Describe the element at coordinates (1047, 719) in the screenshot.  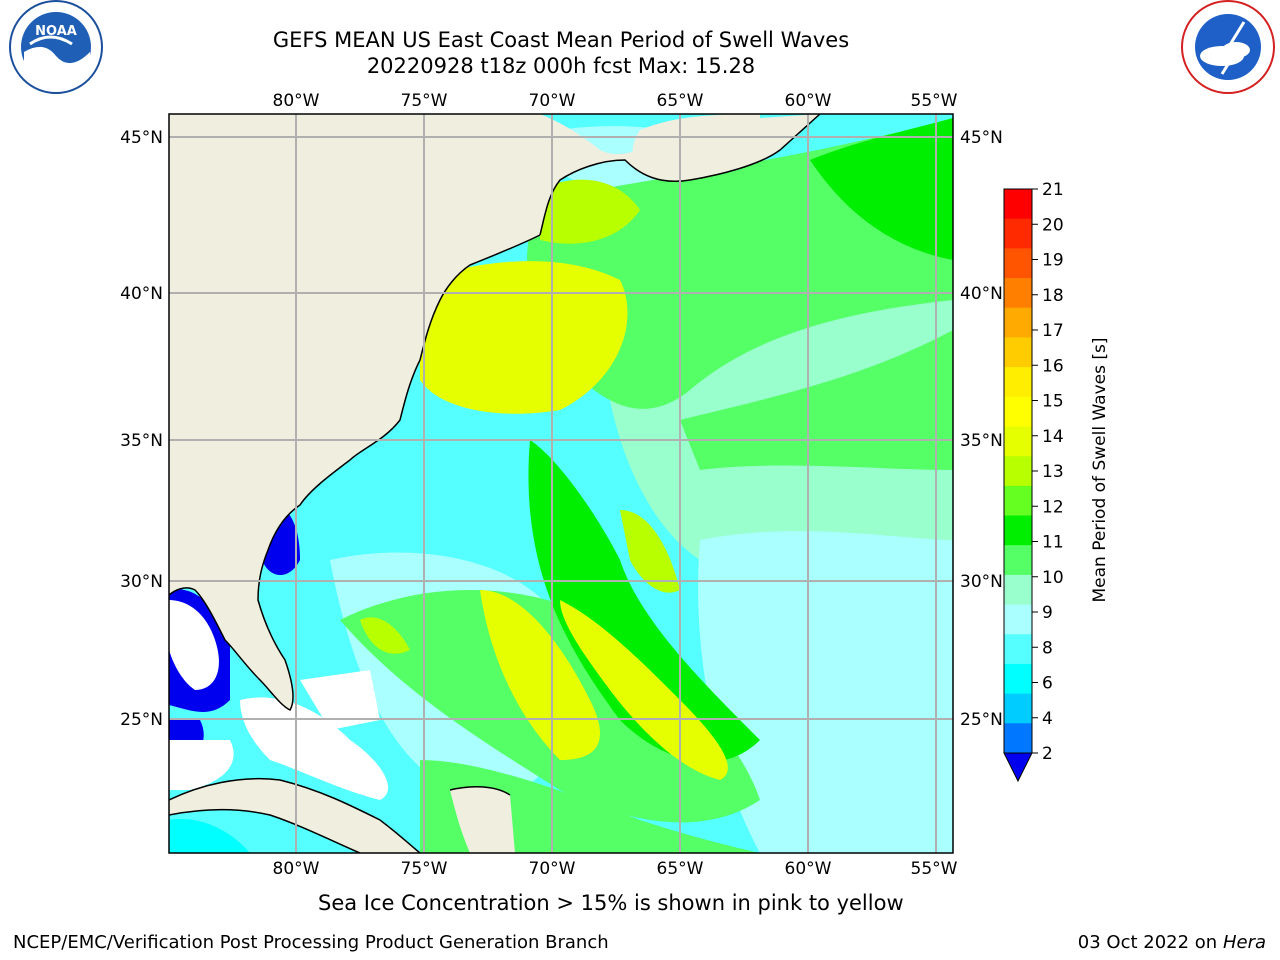
I see `colorbar-tick-label: 4` at that location.